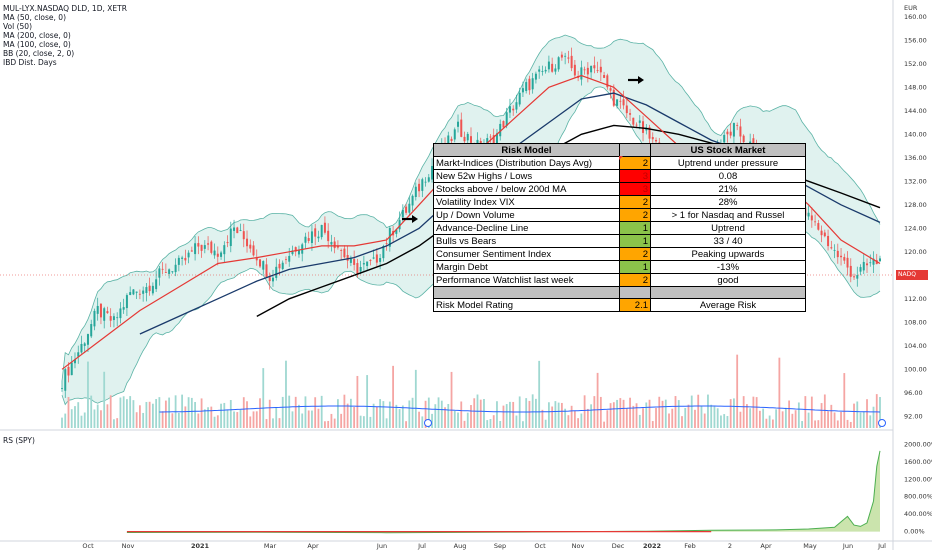 Image resolution: width=932 pixels, height=550 pixels. I want to click on time-axis-tick: Feb, so click(690, 546).